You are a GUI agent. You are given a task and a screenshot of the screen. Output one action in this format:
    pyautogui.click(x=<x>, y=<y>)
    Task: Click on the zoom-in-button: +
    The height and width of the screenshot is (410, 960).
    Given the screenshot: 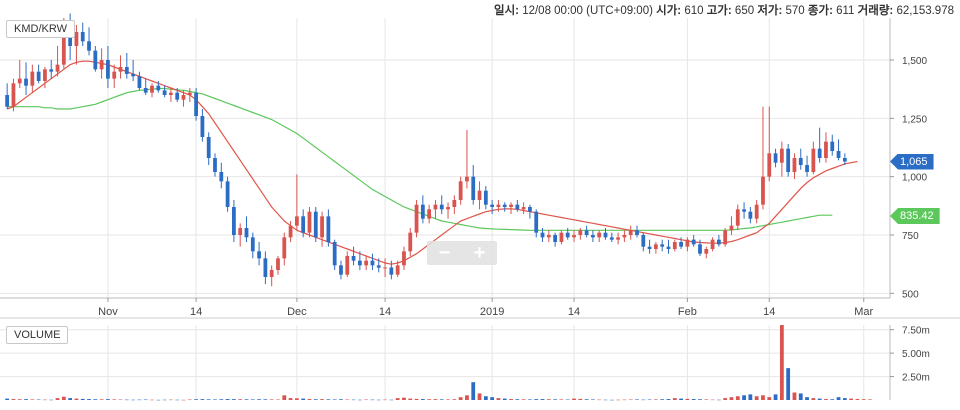 What is the action you would take?
    pyautogui.click(x=479, y=253)
    